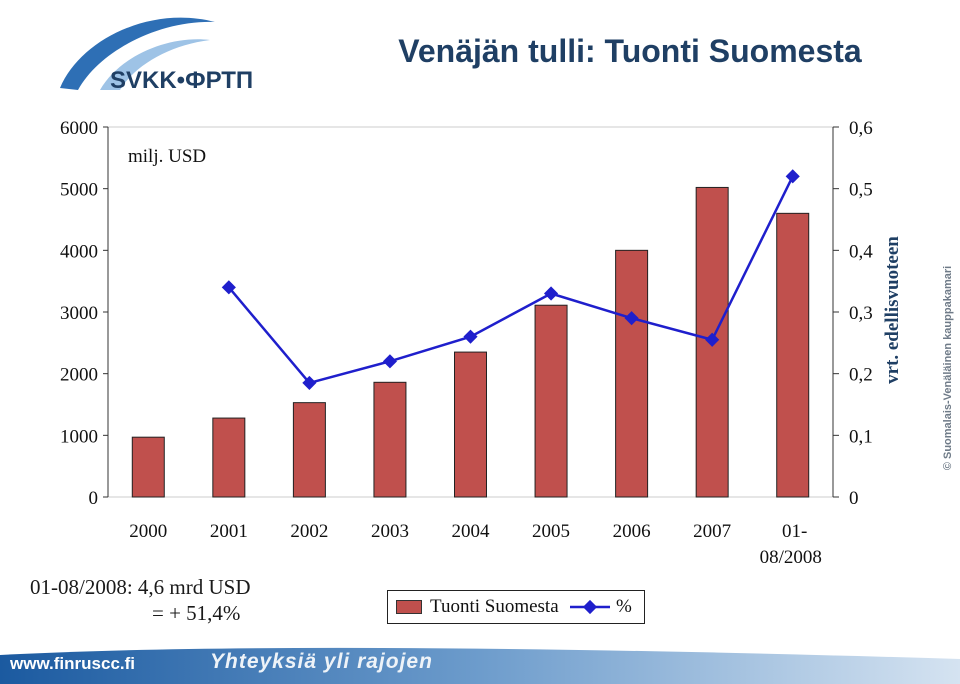 Image resolution: width=960 pixels, height=684 pixels. Describe the element at coordinates (551, 531) in the screenshot. I see `x-tick-label: 2005` at that location.